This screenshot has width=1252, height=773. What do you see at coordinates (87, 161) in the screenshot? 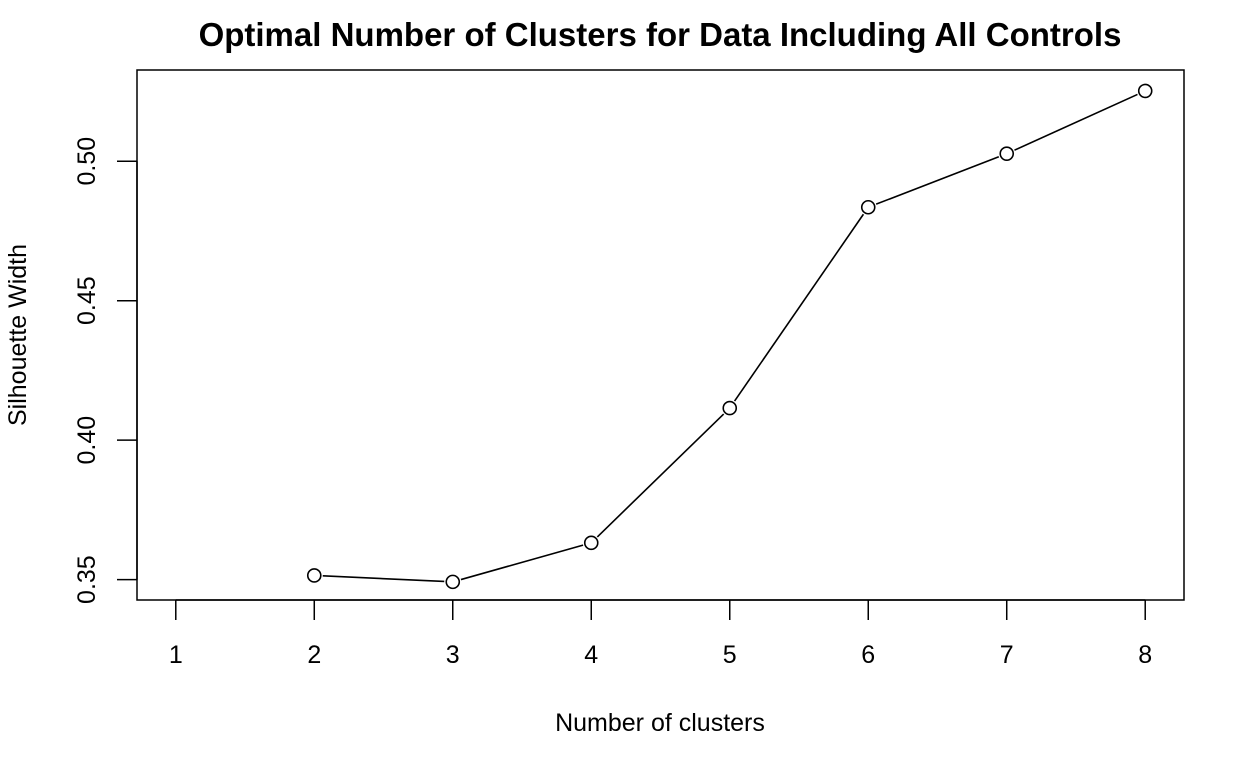
I see `y-tick-label: 0.50` at bounding box center [87, 161].